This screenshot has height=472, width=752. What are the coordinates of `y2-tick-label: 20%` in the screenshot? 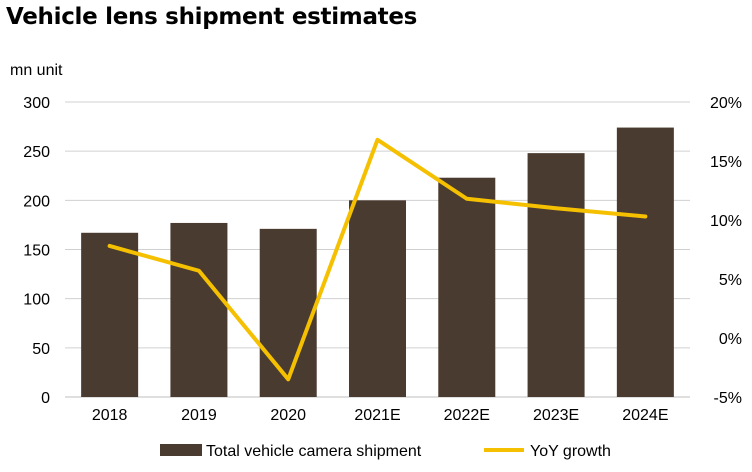 It's located at (726, 103).